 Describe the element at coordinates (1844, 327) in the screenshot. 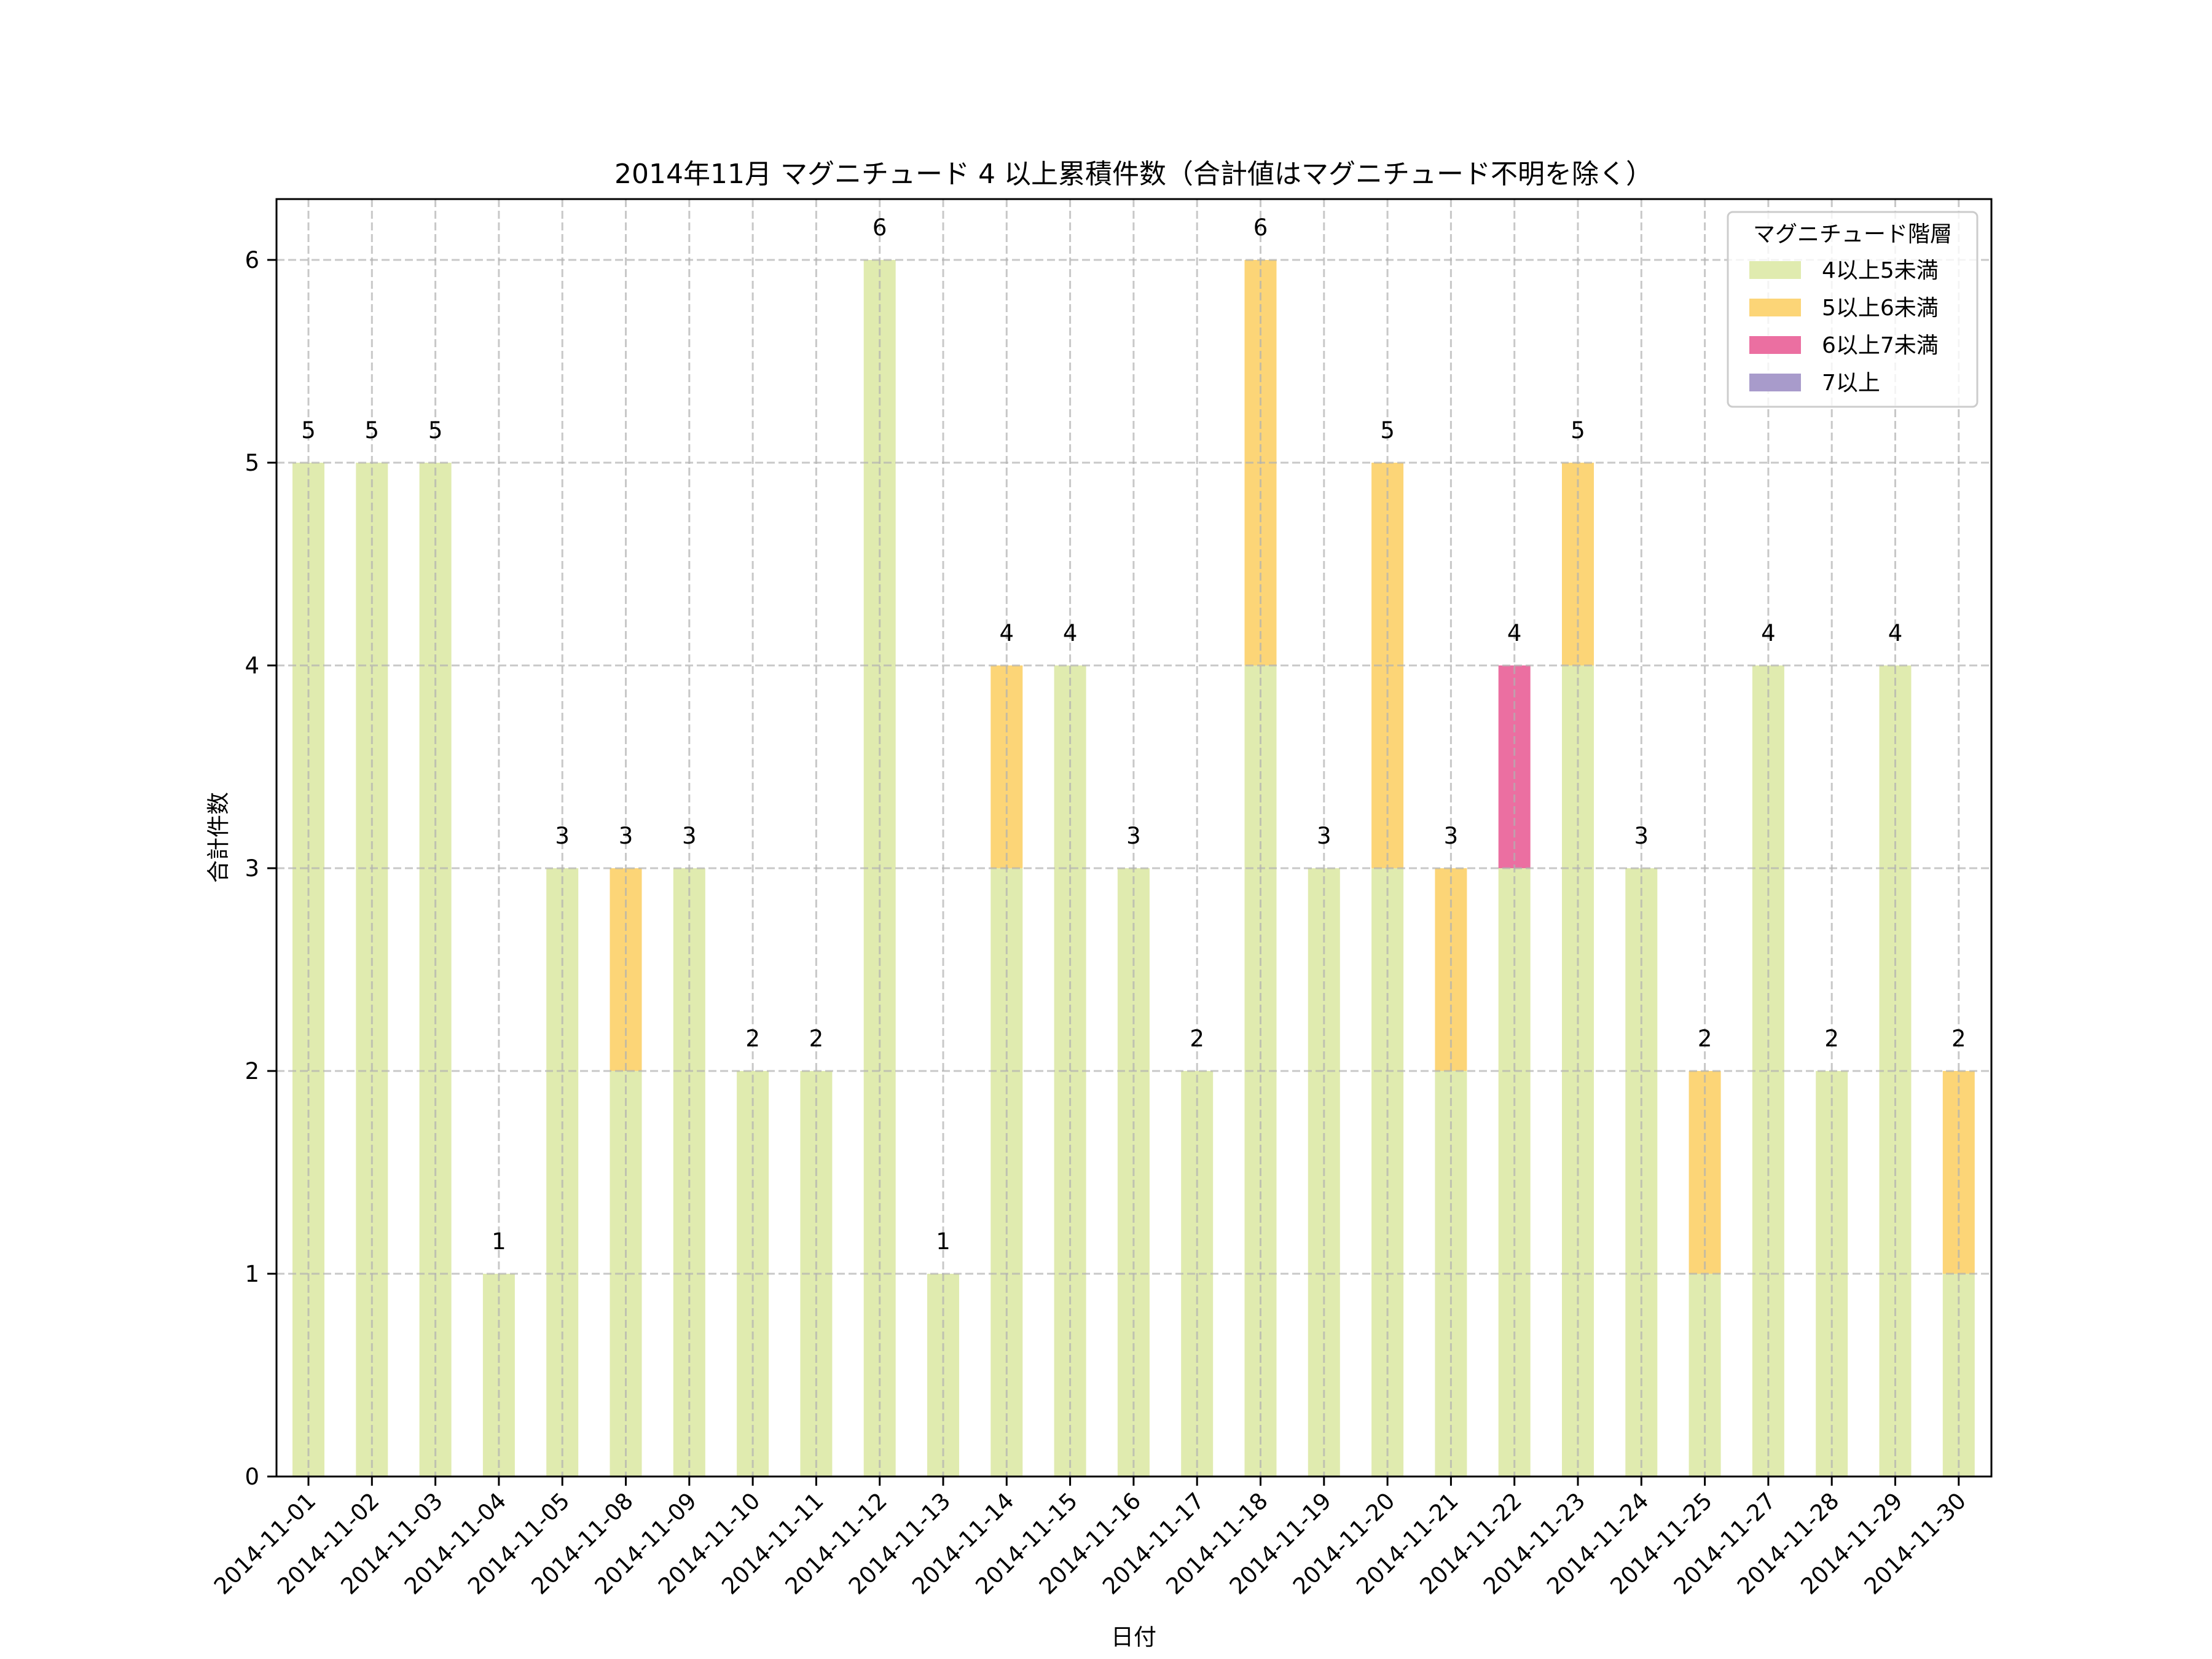

I see `legend-items: 4以上5未満 5以上6未満 6以上7未満 7以上` at that location.